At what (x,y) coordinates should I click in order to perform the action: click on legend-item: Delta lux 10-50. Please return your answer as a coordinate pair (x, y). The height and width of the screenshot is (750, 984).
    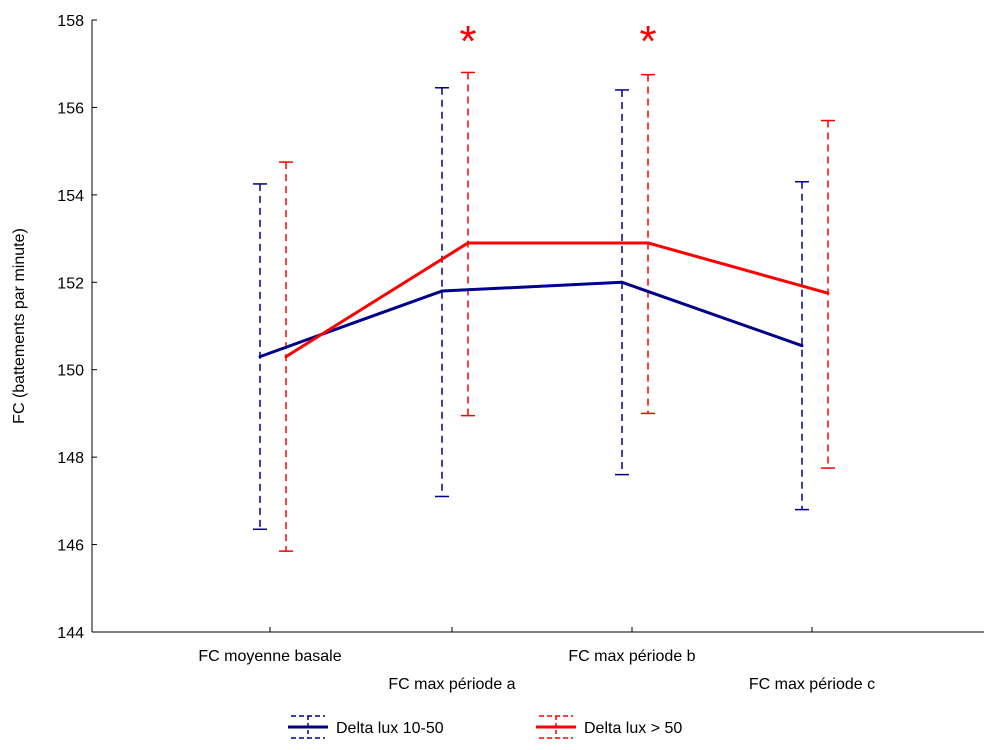
    Looking at the image, I should click on (366, 727).